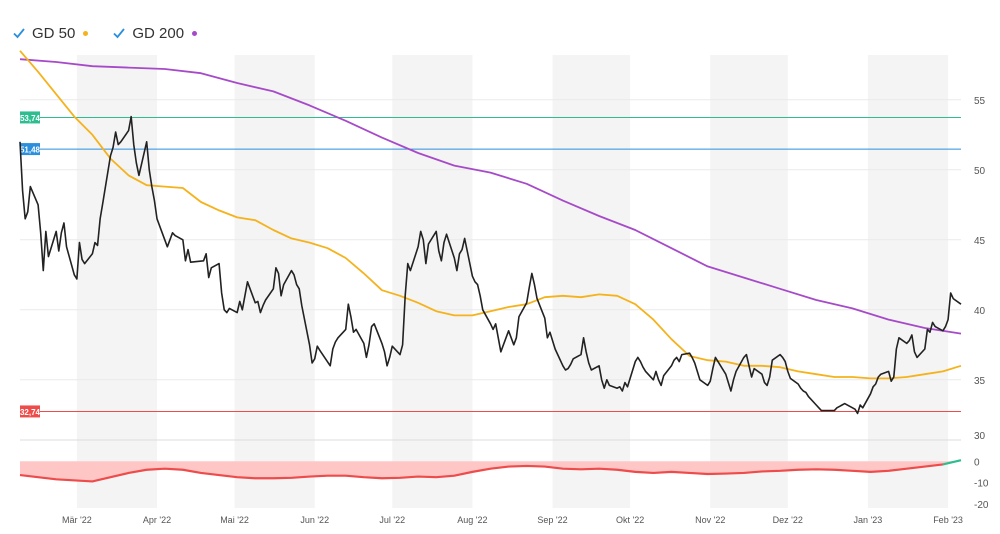 The height and width of the screenshot is (534, 1000). Describe the element at coordinates (980, 311) in the screenshot. I see `y-tick-label: 40` at that location.